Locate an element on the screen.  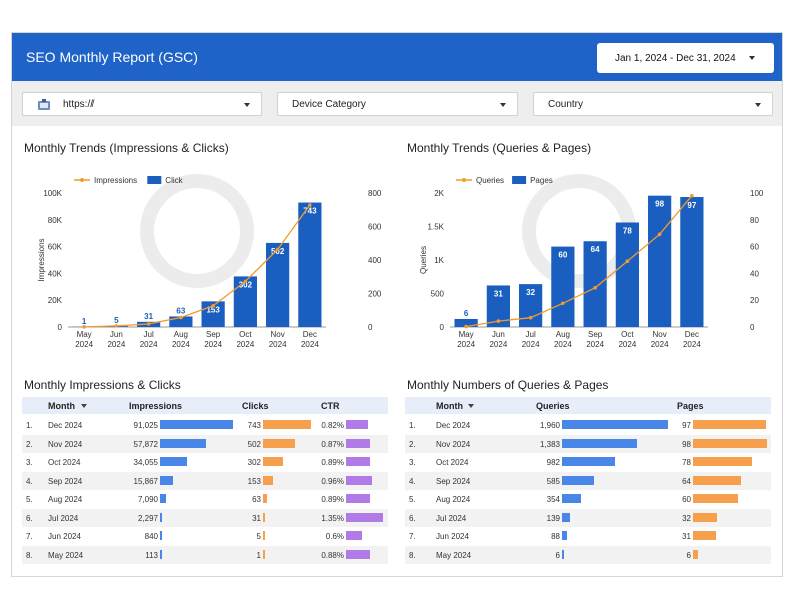
table-row: 2. Nov 2024 57,872 502 0.87% is located at coordinates (205, 443).